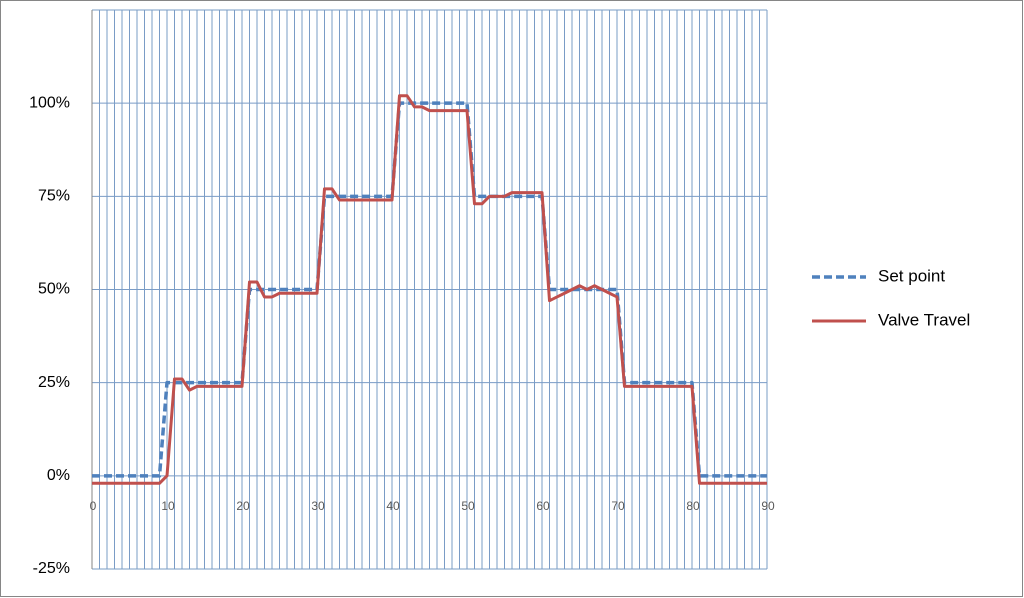 The height and width of the screenshot is (598, 1024). What do you see at coordinates (93, 506) in the screenshot?
I see `x-tick-label: 0` at bounding box center [93, 506].